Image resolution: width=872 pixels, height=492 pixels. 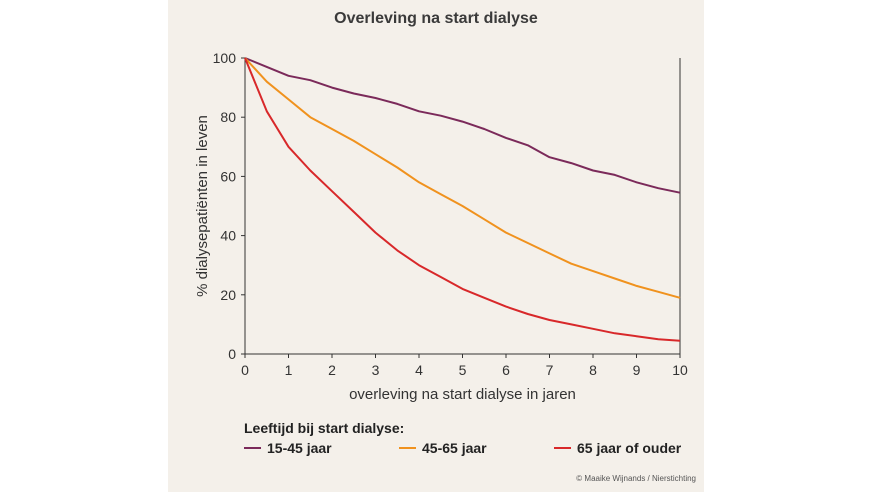 What do you see at coordinates (225, 58) in the screenshot?
I see `y-tick-label: 100` at bounding box center [225, 58].